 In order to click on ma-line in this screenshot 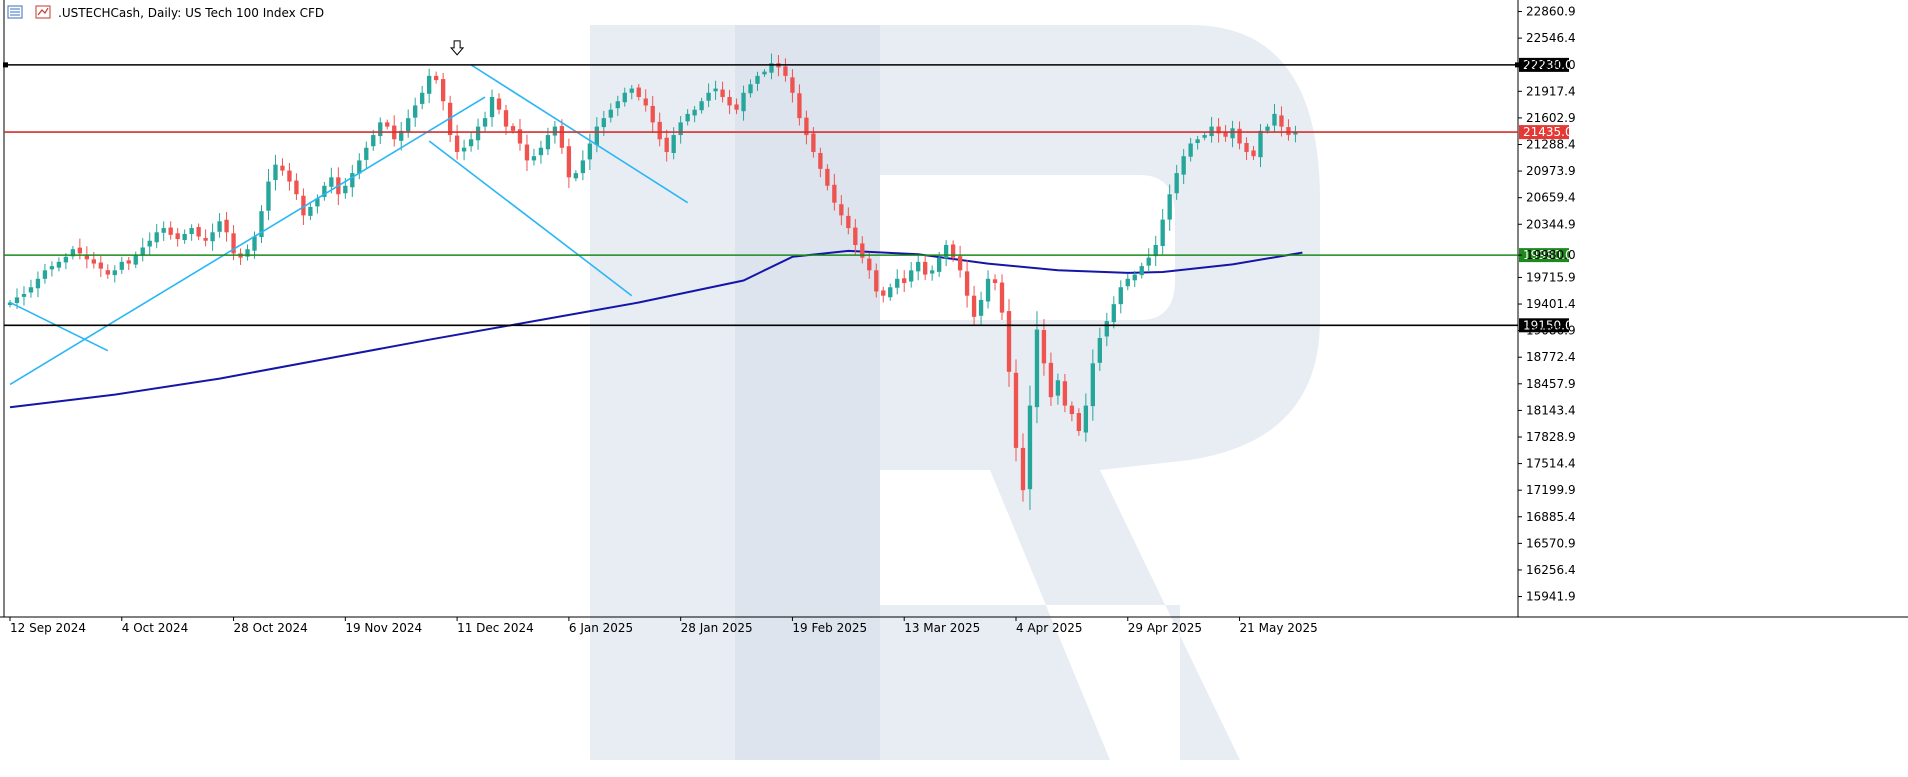, I will do `click(656, 329)`.